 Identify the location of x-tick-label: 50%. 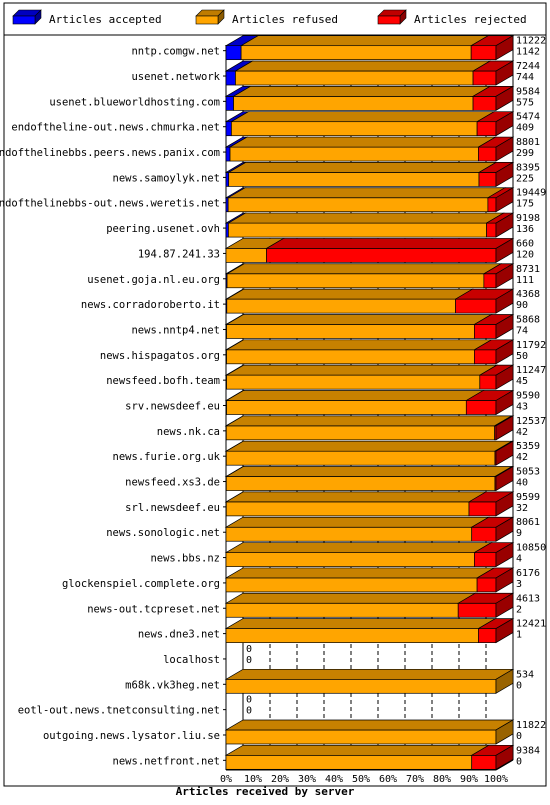
(361, 779).